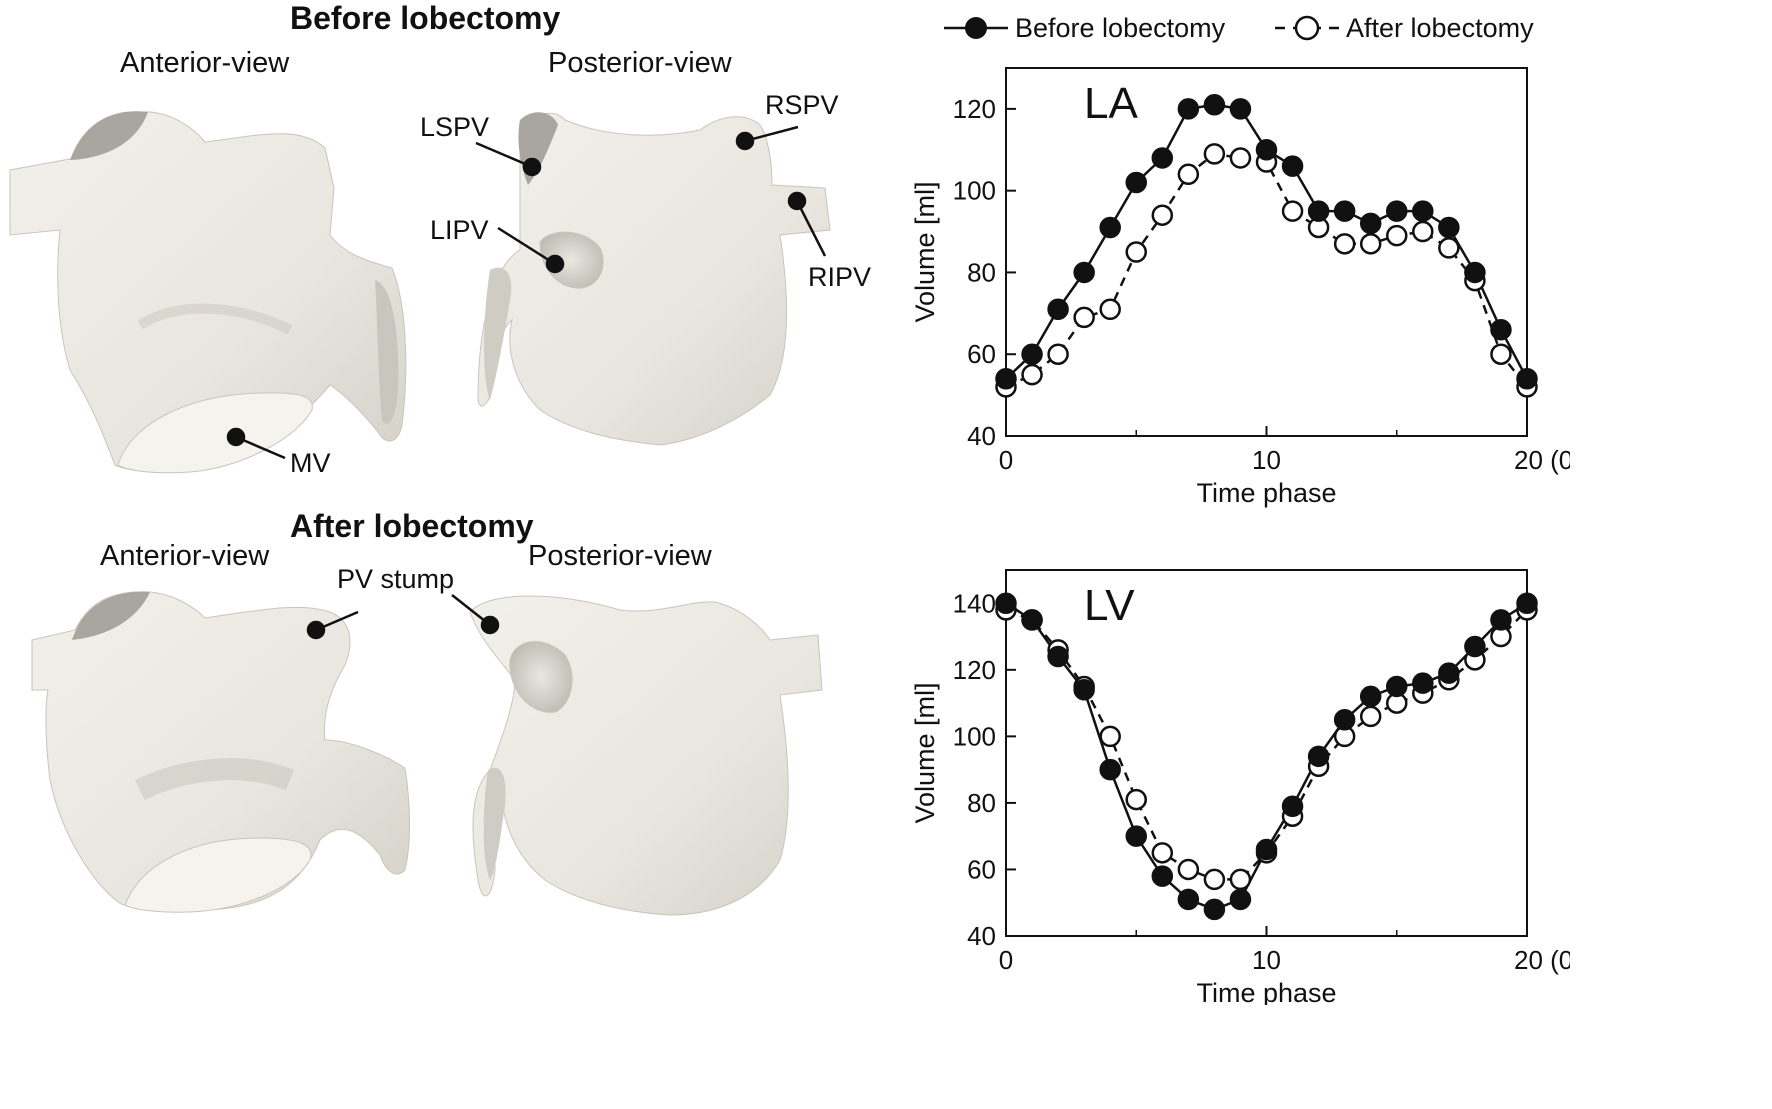 The image size is (1772, 1109). Describe the element at coordinates (1440, 28) in the screenshot. I see `legend-label-after: After lobectomy` at that location.